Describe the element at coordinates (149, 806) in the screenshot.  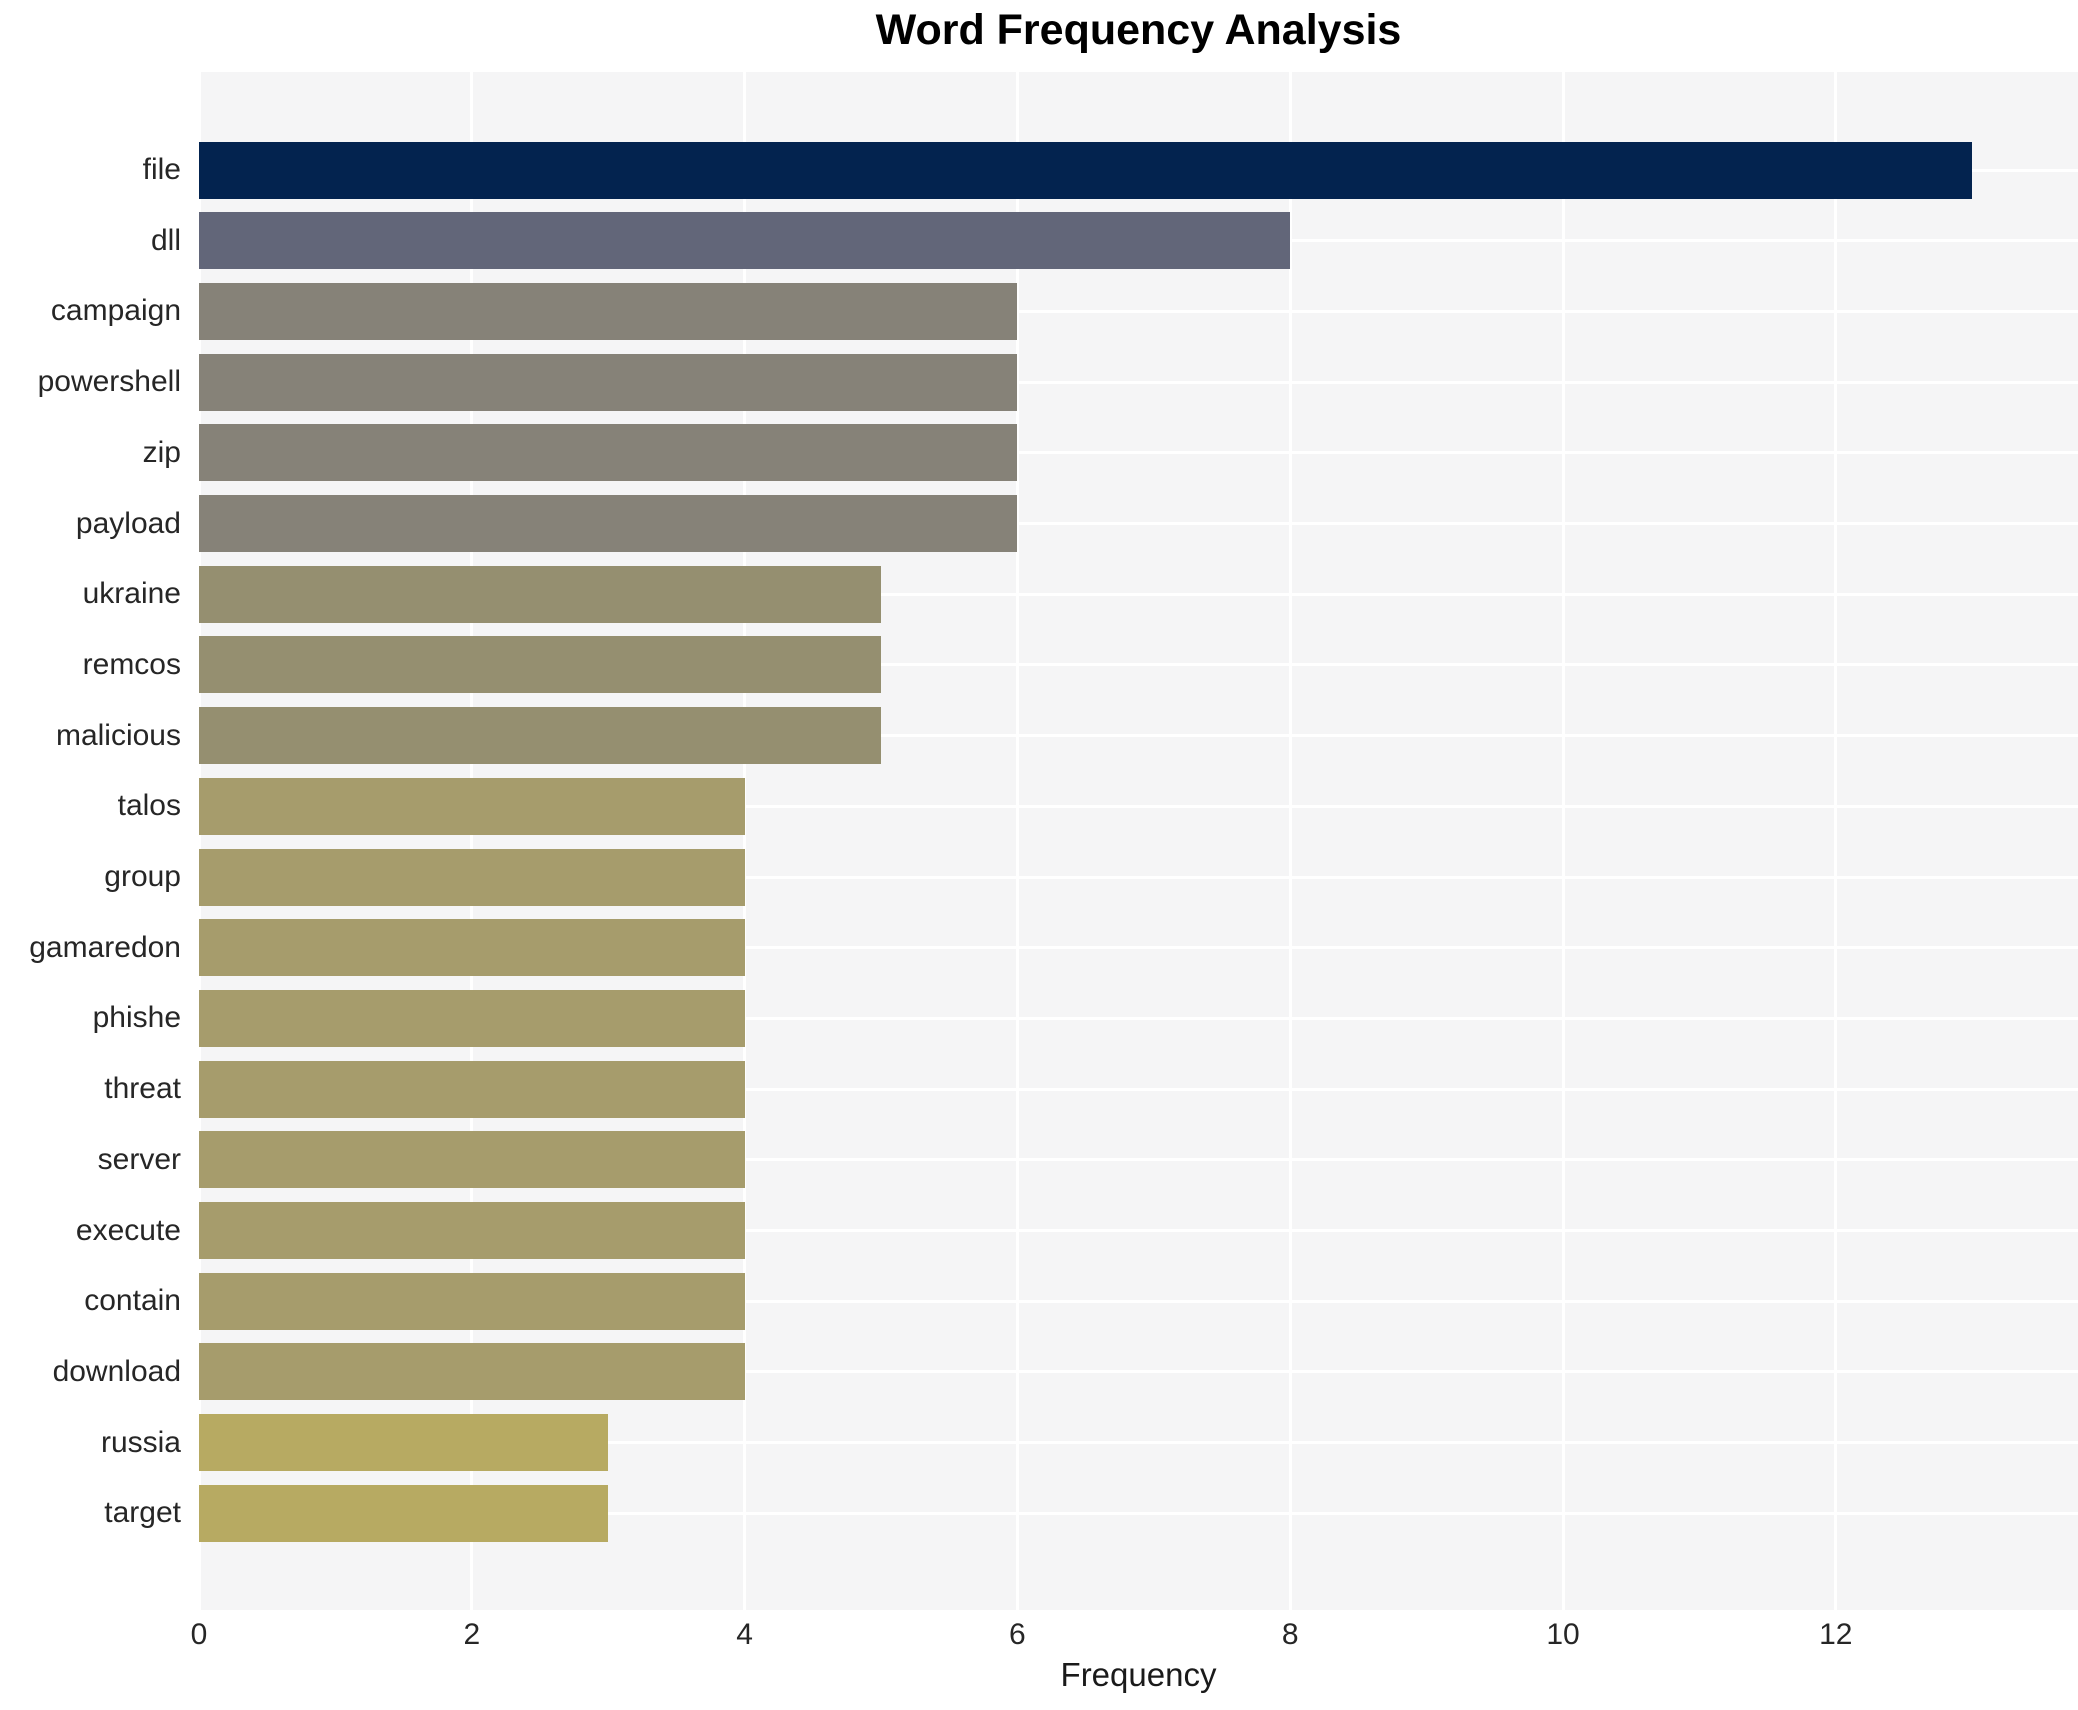
I see `y-tick-label-talos: talos` at that location.